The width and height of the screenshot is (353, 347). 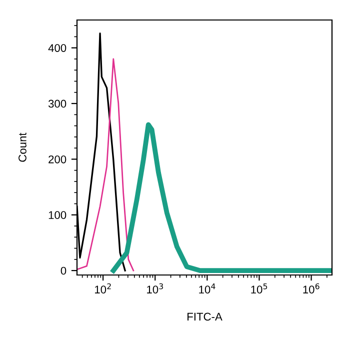 What do you see at coordinates (205, 316) in the screenshot?
I see `x-axis-title: FITC-A` at bounding box center [205, 316].